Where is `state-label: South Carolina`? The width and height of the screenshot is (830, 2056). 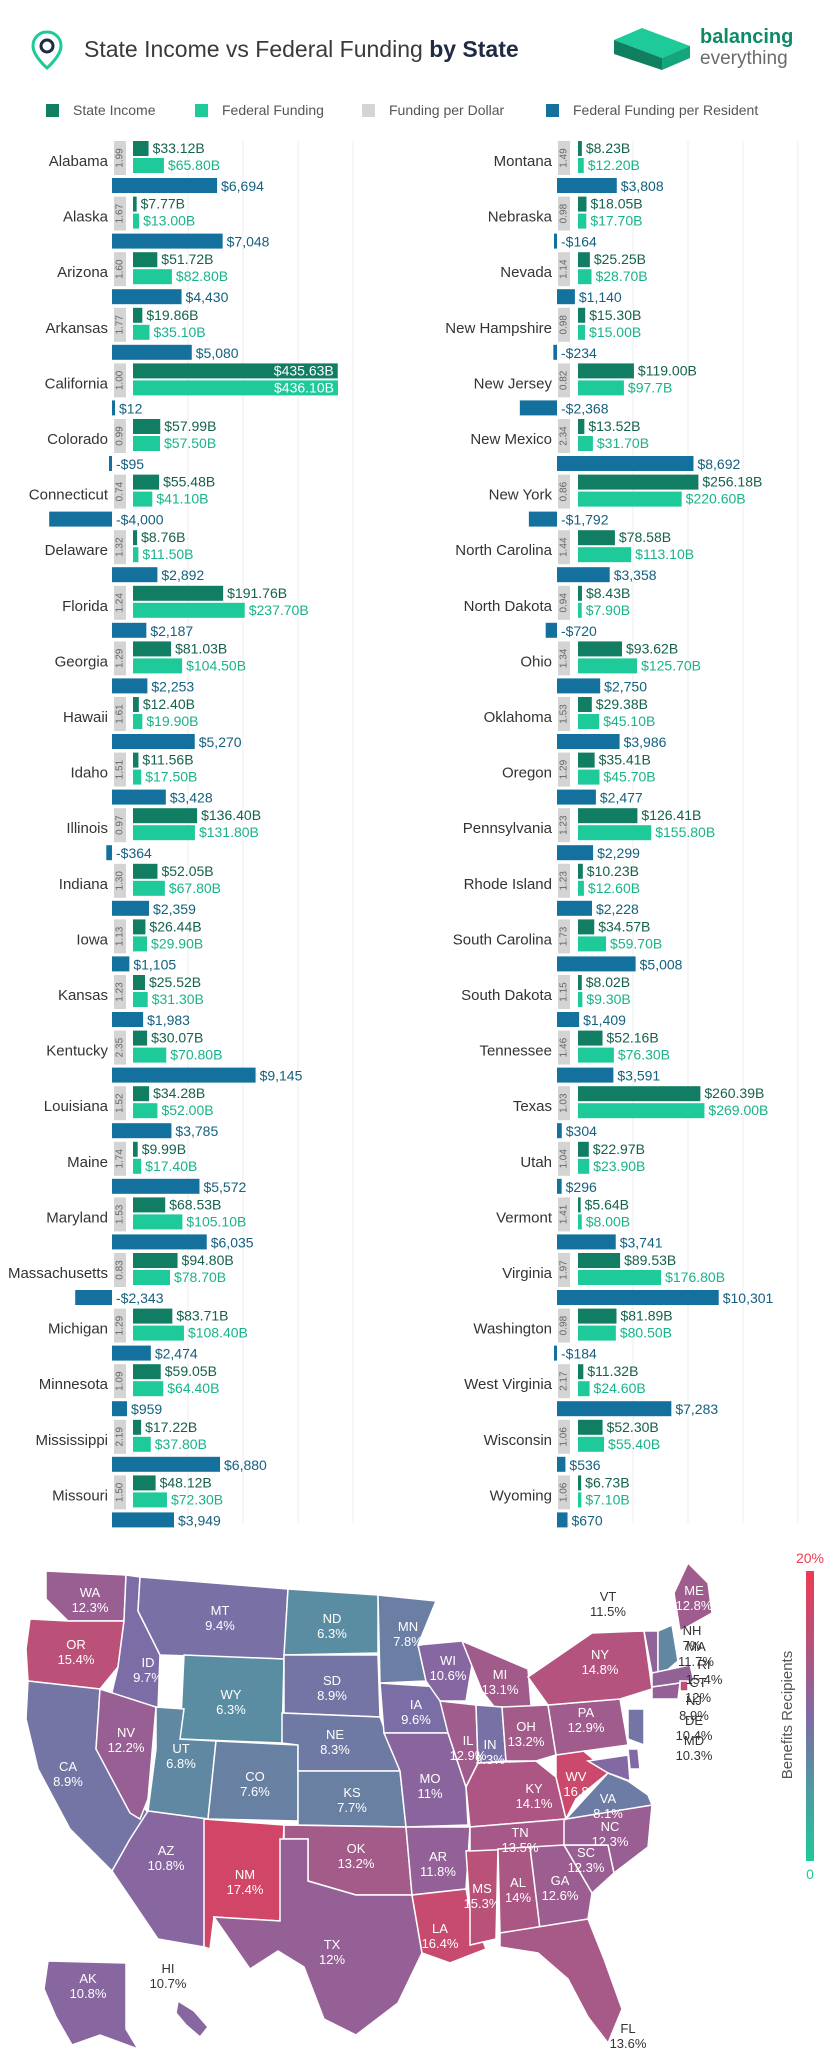 state-label: South Carolina is located at coordinates (503, 939).